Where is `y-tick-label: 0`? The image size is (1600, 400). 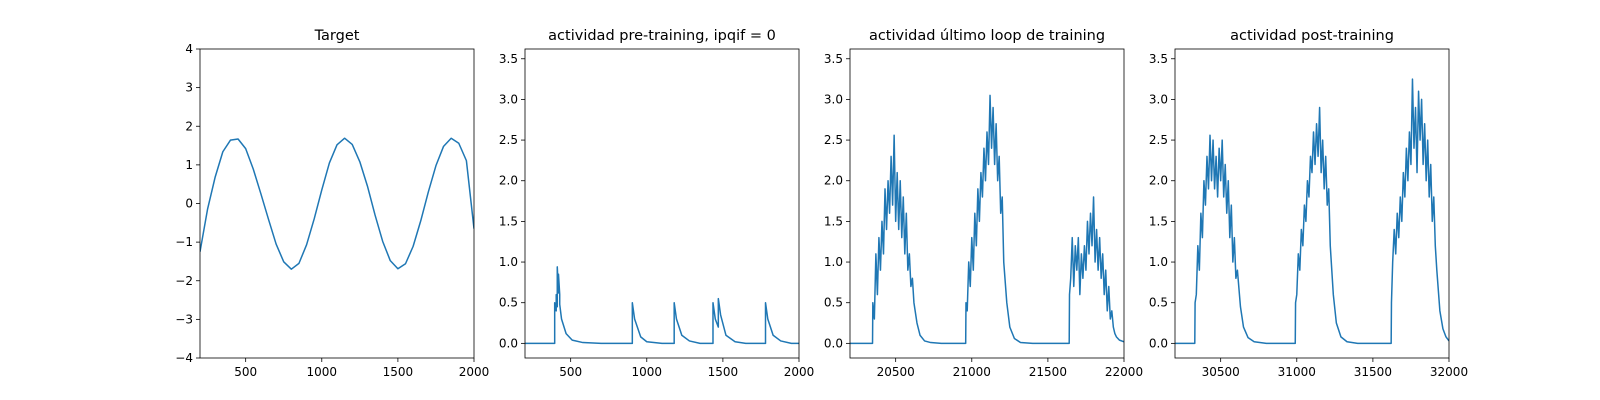
y-tick-label: 0 is located at coordinates (189, 204).